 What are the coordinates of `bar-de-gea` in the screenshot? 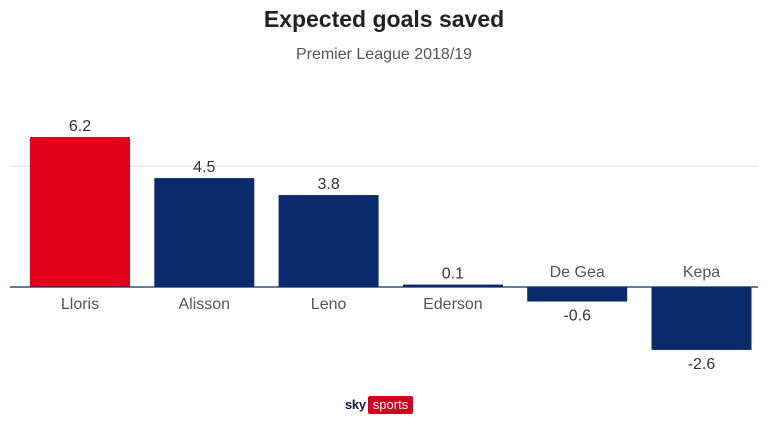 It's located at (577, 294).